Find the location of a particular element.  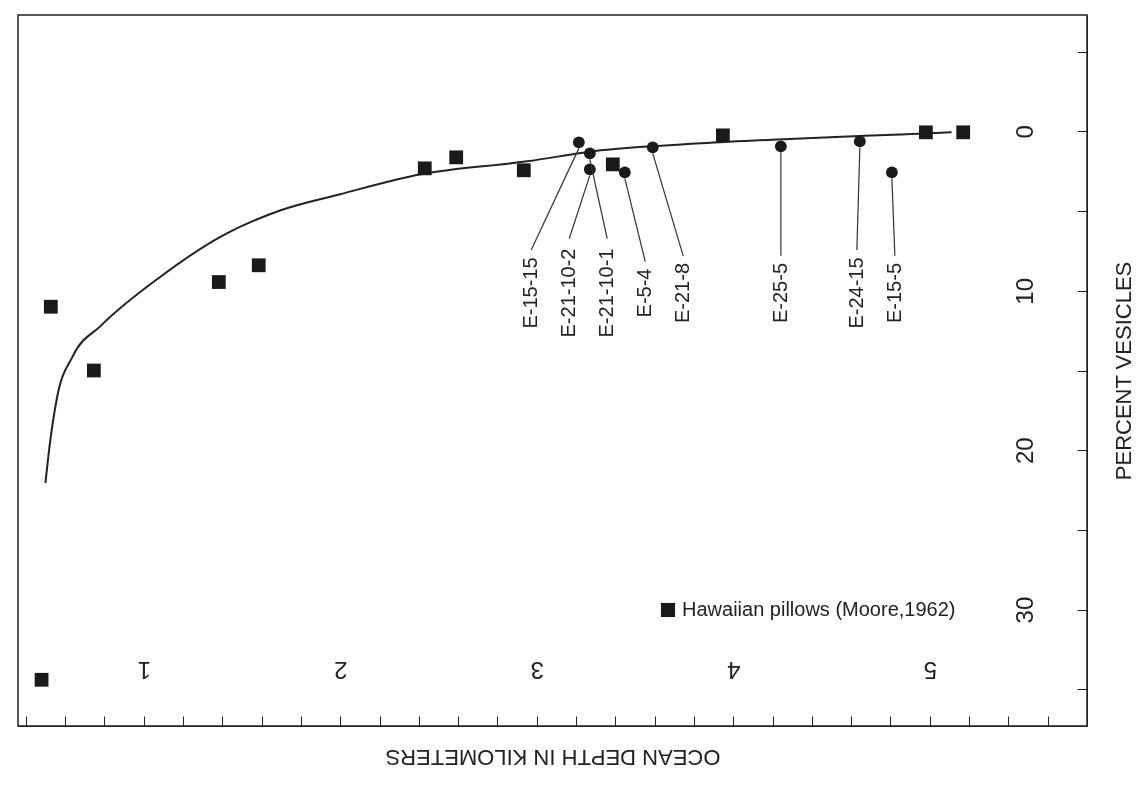

annotation: E-25-5 is located at coordinates (779, 293).